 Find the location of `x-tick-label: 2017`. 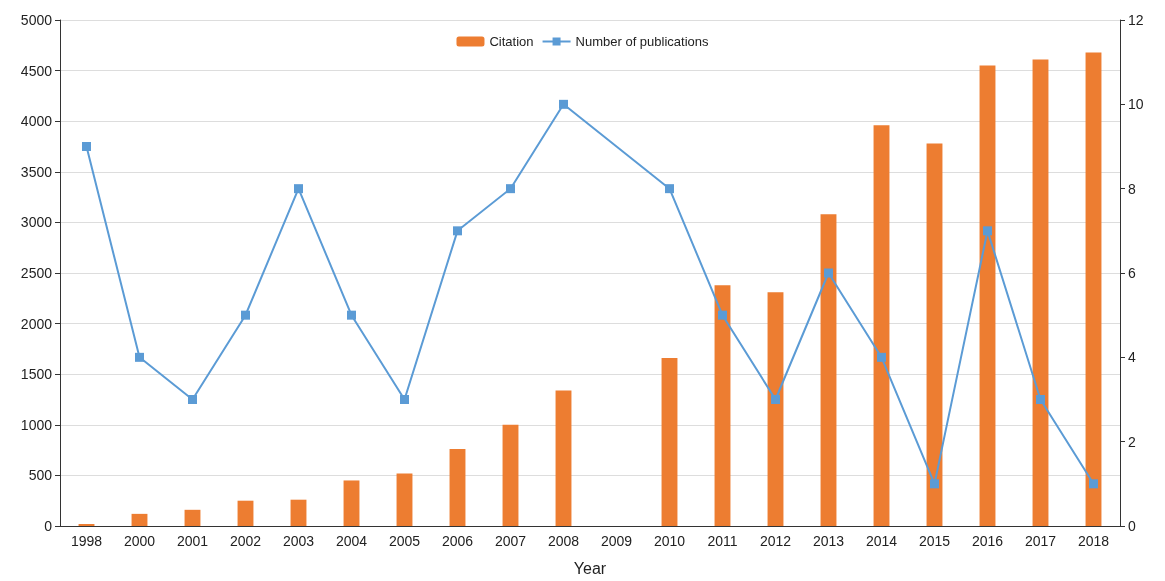

x-tick-label: 2017 is located at coordinates (1040, 541).